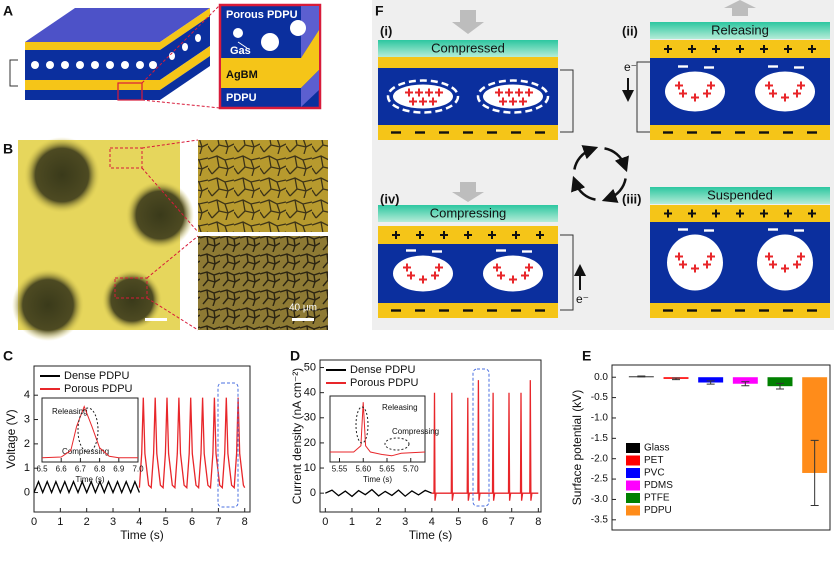 This screenshot has width=834, height=562. What do you see at coordinates (62, 468) in the screenshot?
I see `x-tick-label: 6.6` at bounding box center [62, 468].